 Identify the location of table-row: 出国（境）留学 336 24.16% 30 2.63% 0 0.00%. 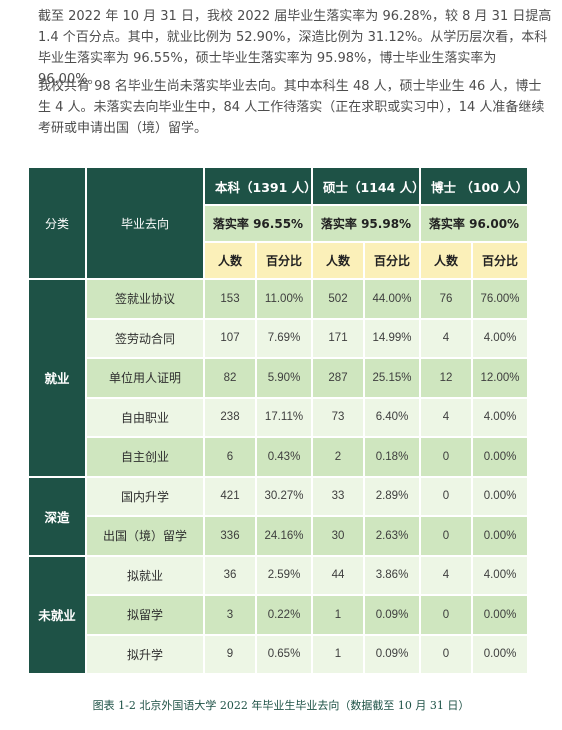
(279, 536).